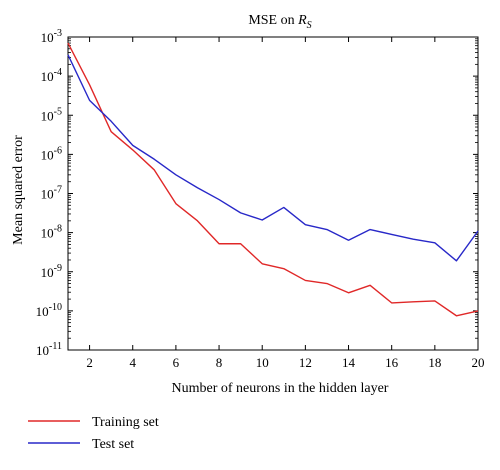  Describe the element at coordinates (309, 25) in the screenshot. I see `chart-title-subscript: S` at that location.